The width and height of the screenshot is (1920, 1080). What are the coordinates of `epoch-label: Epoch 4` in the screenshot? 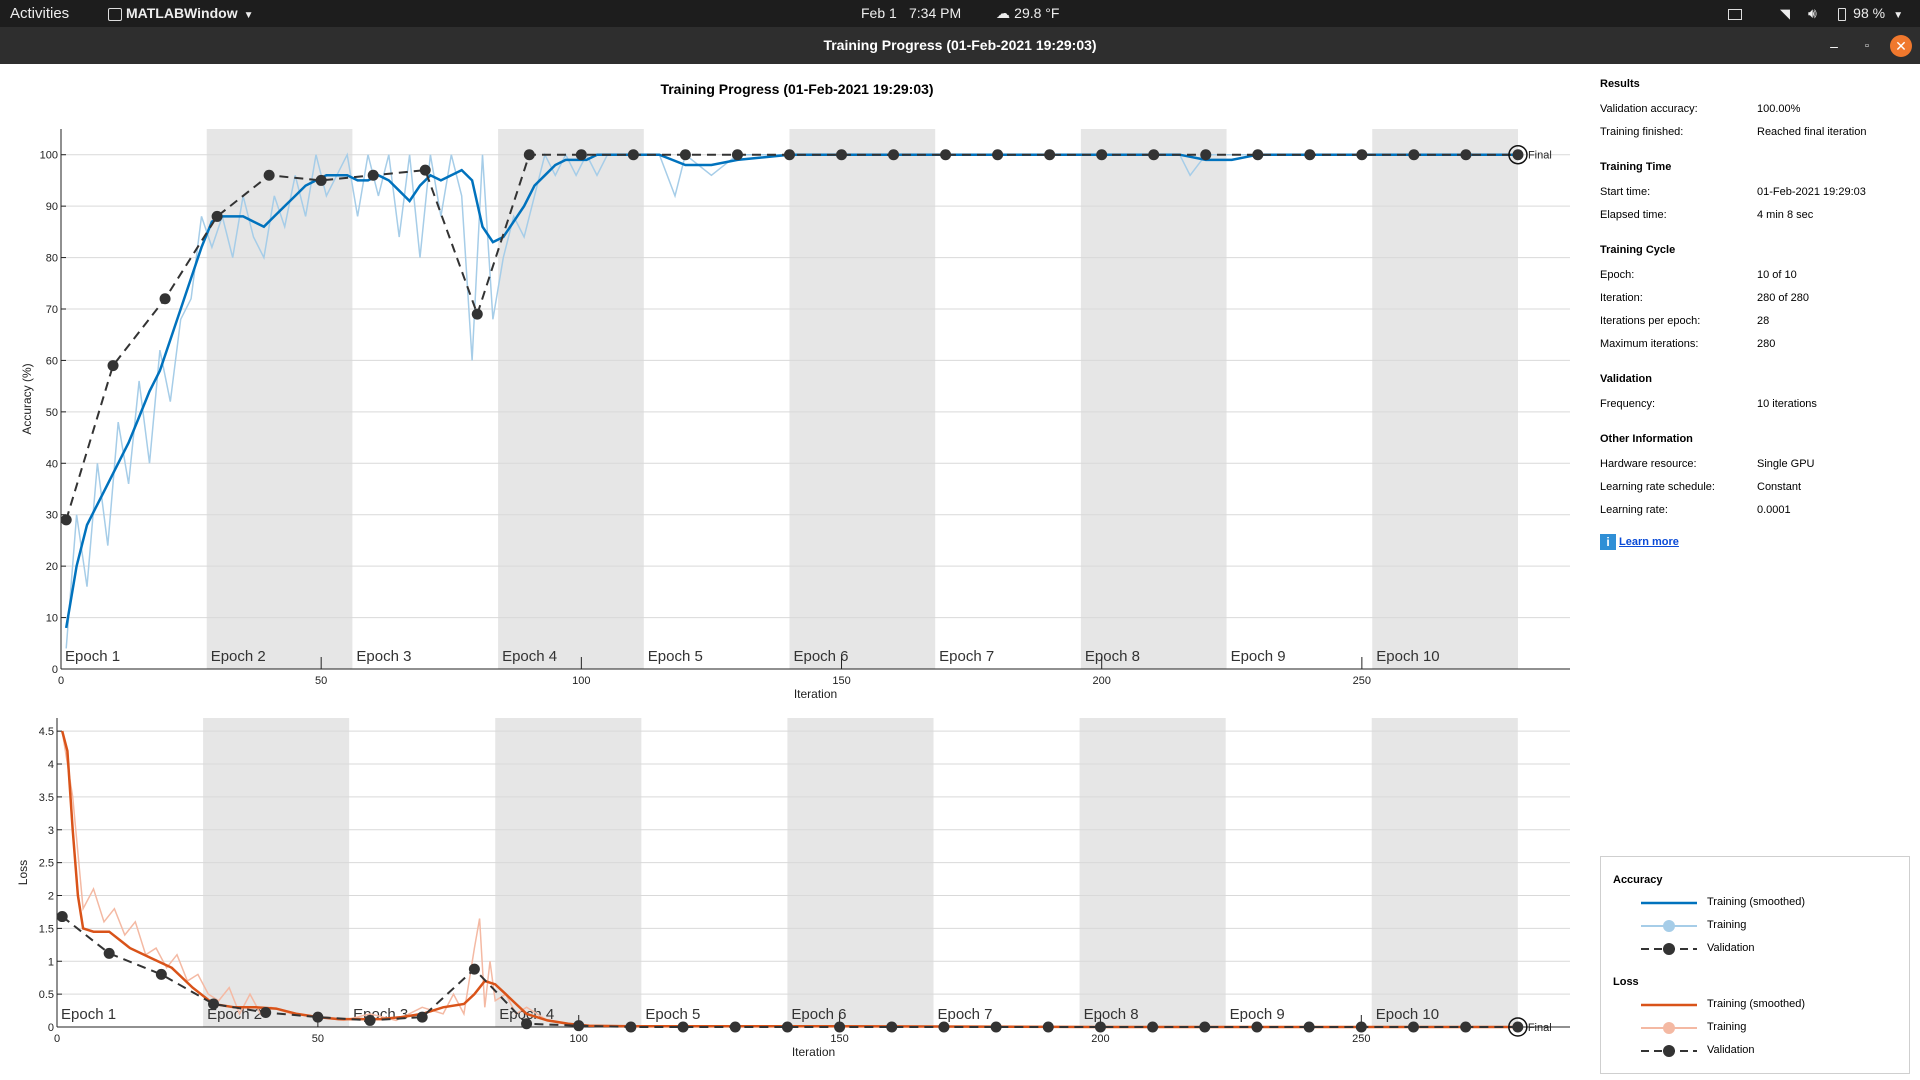 It's located at (529, 656).